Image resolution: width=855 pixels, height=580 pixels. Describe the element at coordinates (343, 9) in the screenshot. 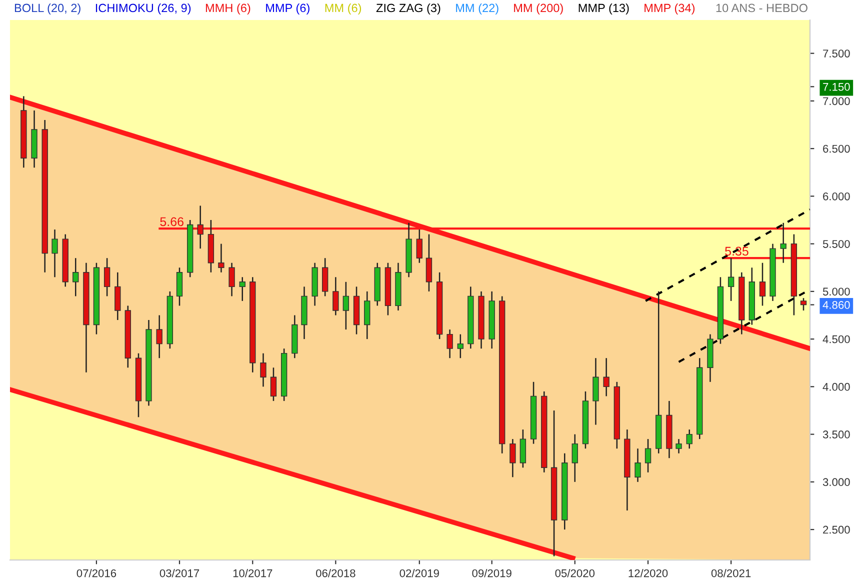

I see `text: MM (6)` at that location.